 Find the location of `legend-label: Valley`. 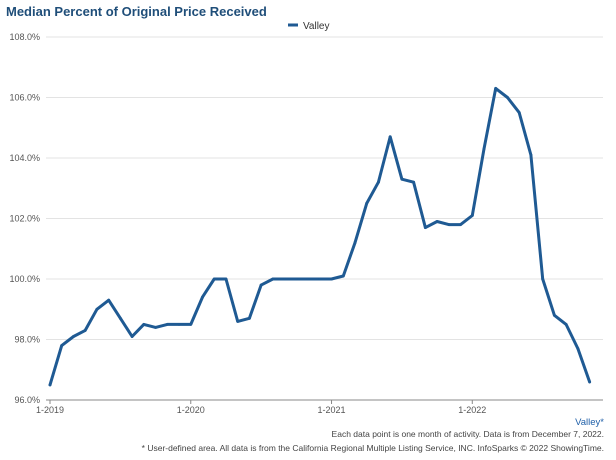

legend-label: Valley is located at coordinates (316, 26).